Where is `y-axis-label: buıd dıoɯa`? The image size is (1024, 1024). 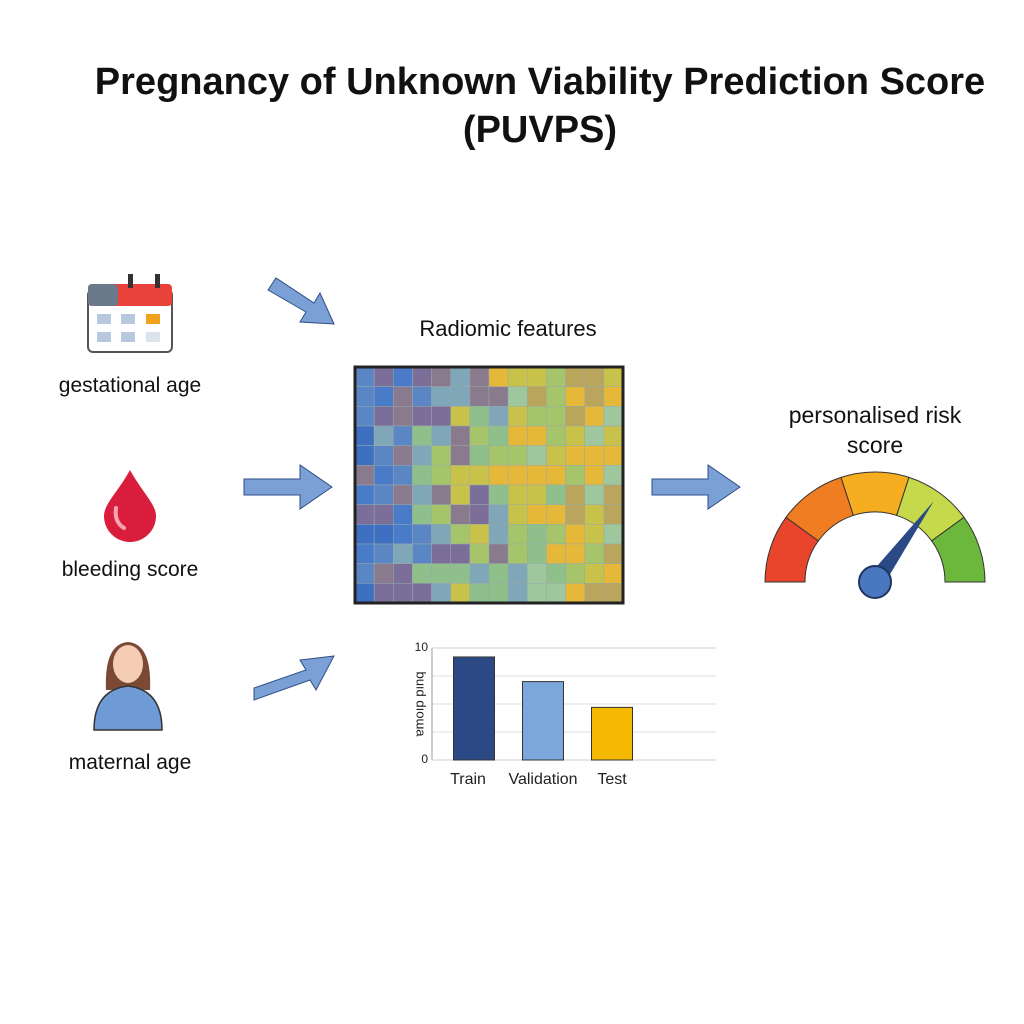 y-axis-label: buıd dıoɯa is located at coordinates (421, 704).